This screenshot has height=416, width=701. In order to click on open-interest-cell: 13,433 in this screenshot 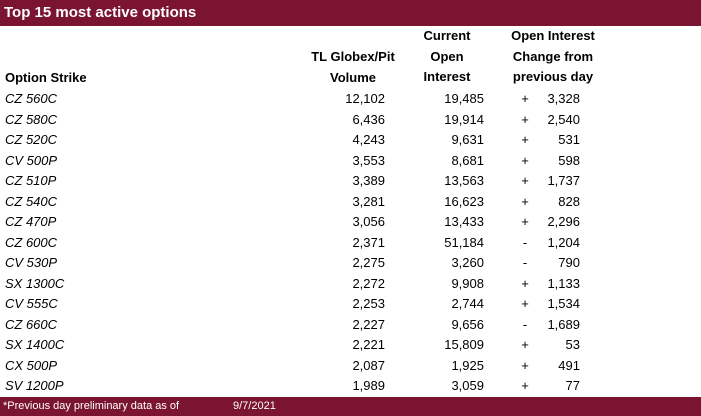, I will do `click(464, 221)`.